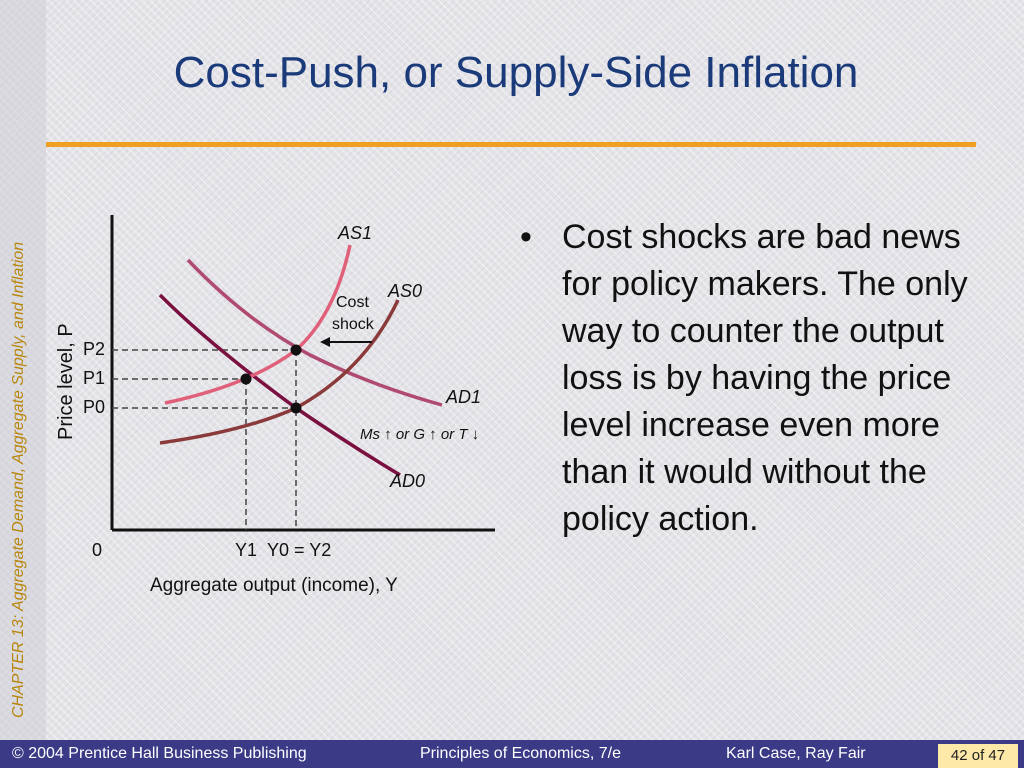 The width and height of the screenshot is (1024, 768). I want to click on p0-label: P0, so click(94, 407).